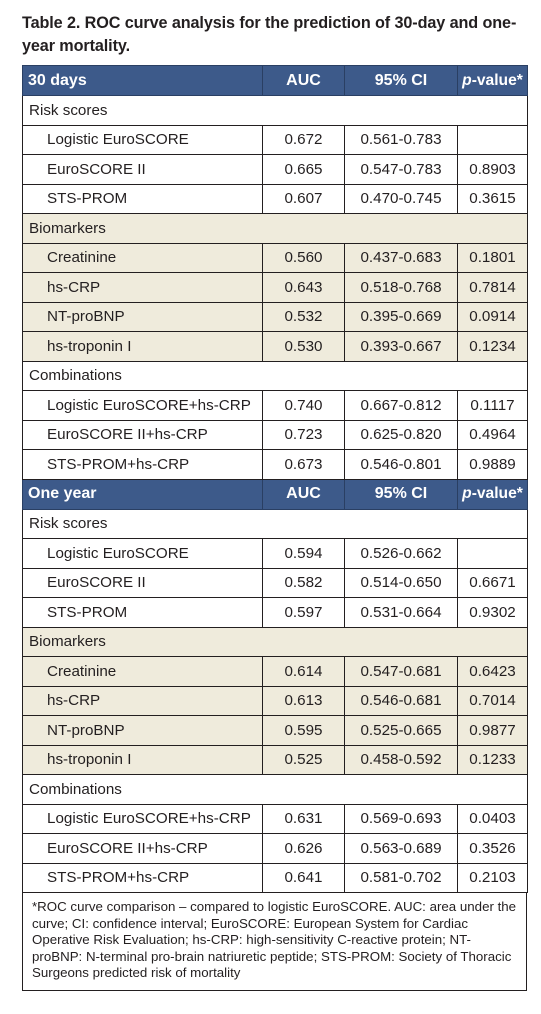 This screenshot has height=1014, width=541. I want to click on auc-value: 0.614, so click(303, 671).